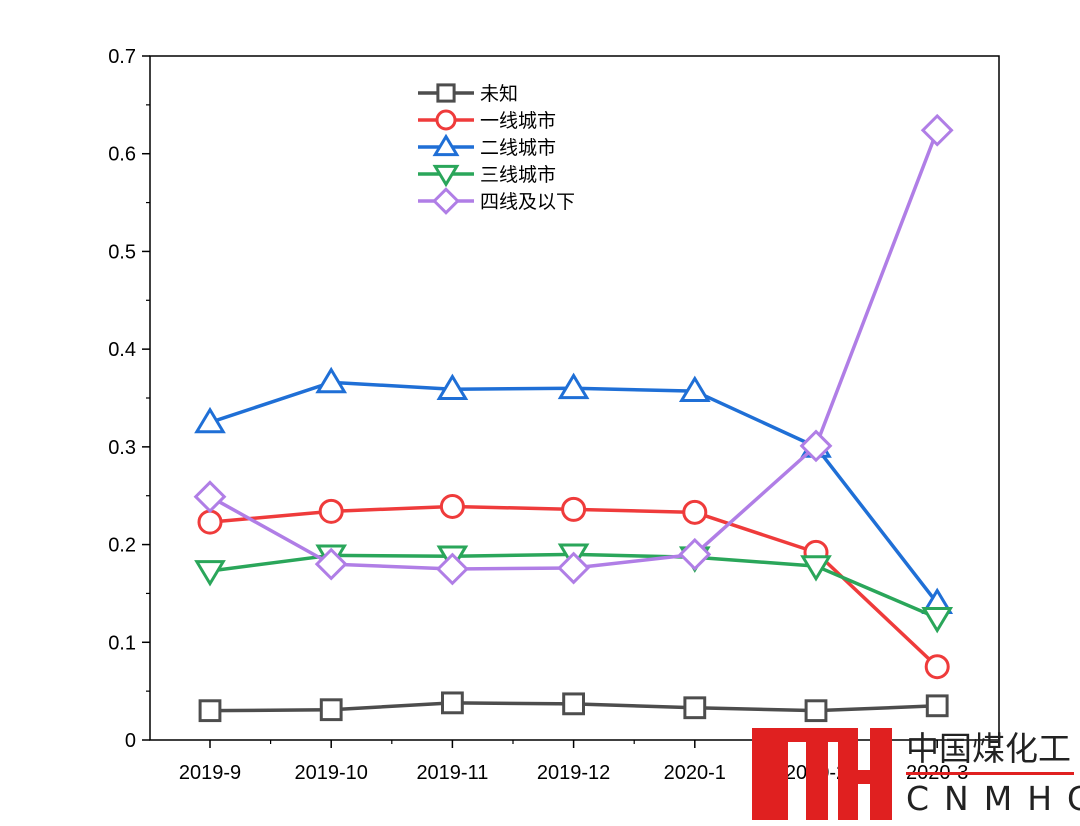 The height and width of the screenshot is (826, 1080). What do you see at coordinates (468, 94) in the screenshot?
I see `legend-item: 未知` at bounding box center [468, 94].